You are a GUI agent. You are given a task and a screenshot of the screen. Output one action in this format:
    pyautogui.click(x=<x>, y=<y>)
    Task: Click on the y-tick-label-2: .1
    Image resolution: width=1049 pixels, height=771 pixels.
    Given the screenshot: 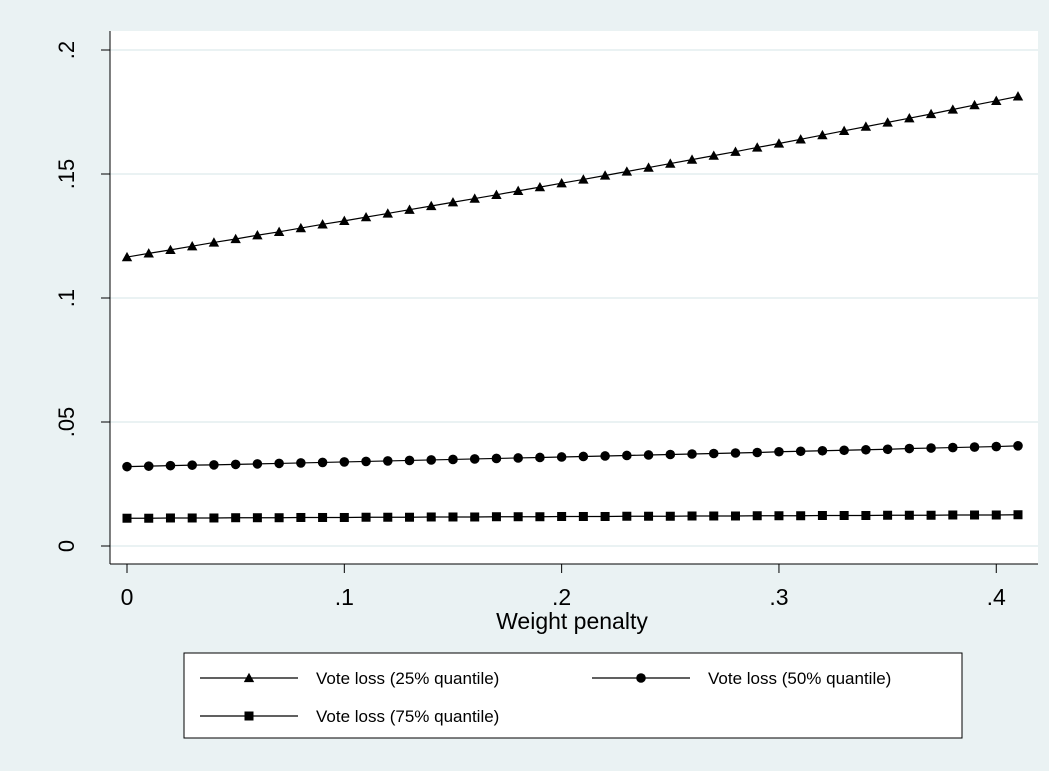 What is the action you would take?
    pyautogui.click(x=66, y=298)
    